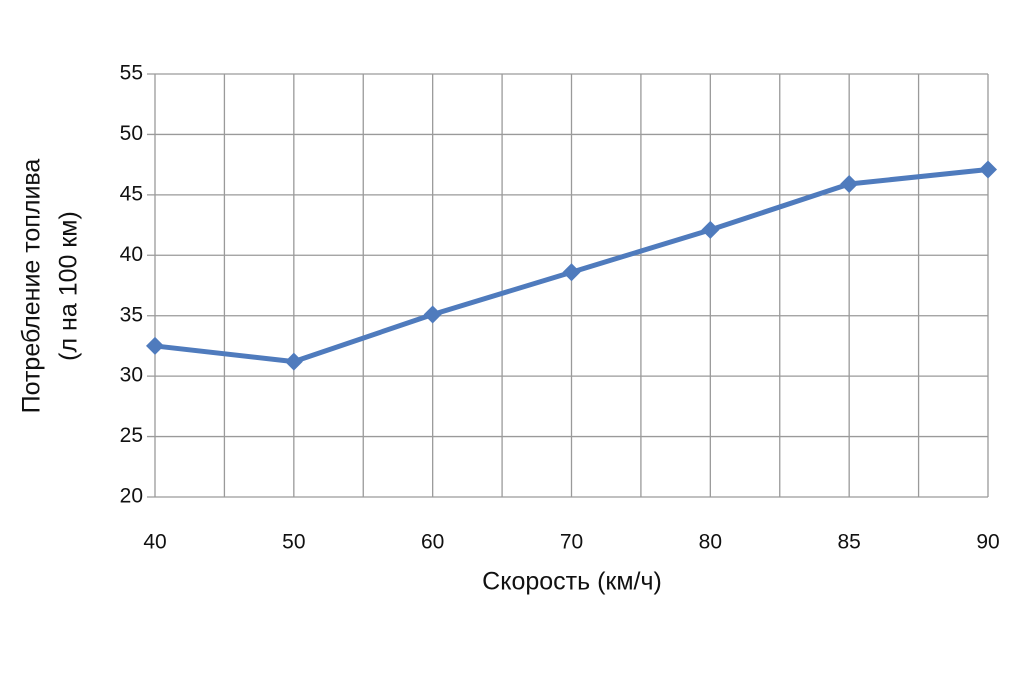  I want to click on y-tick-label: 35, so click(131, 314).